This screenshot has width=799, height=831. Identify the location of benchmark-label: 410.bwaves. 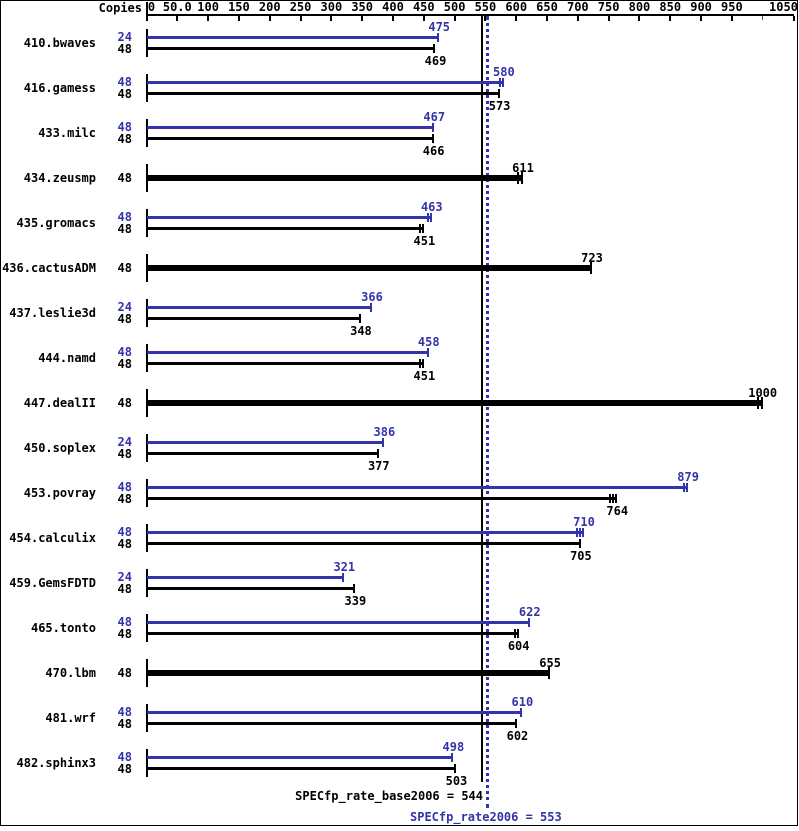
(59, 43).